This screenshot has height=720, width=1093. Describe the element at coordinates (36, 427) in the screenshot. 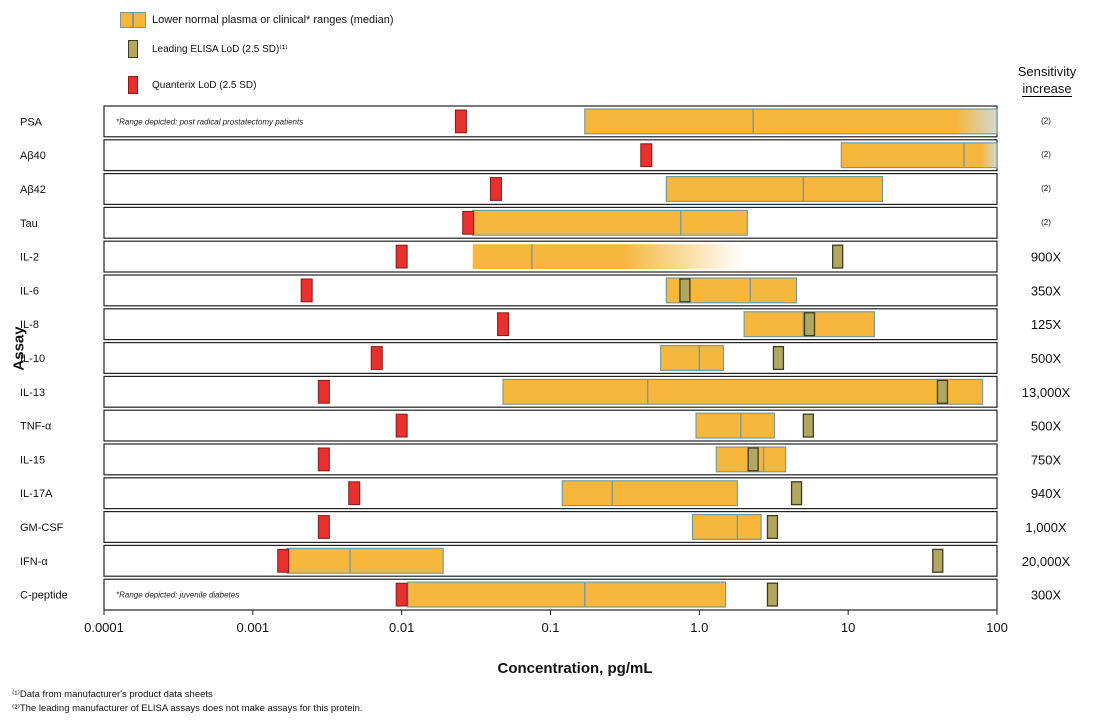

I see `assay-label: TNF-α` at that location.